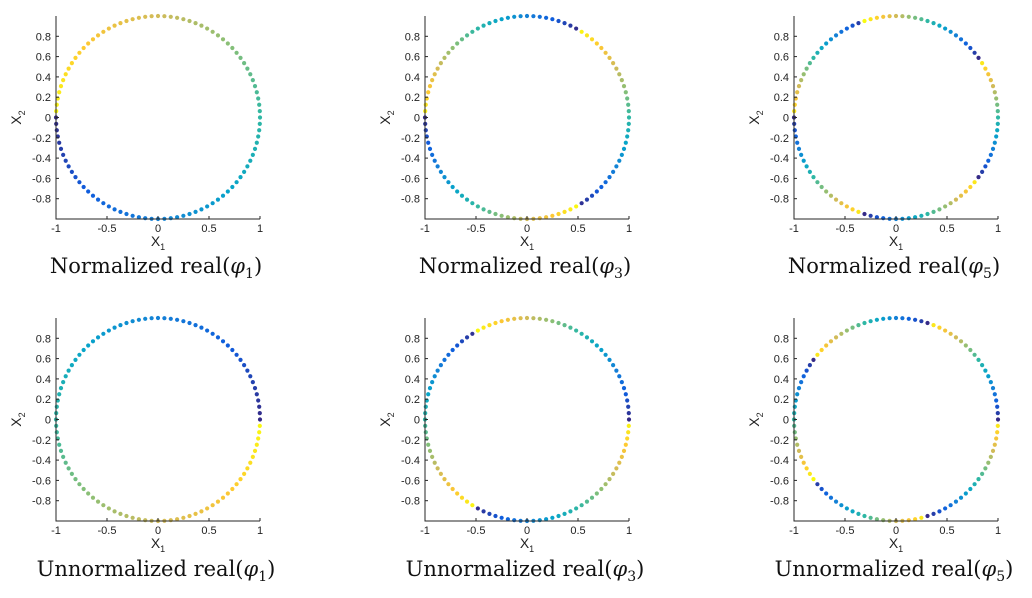 This screenshot has height=598, width=1032. What do you see at coordinates (755, 419) in the screenshot?
I see `y-axis-label: X2` at bounding box center [755, 419].